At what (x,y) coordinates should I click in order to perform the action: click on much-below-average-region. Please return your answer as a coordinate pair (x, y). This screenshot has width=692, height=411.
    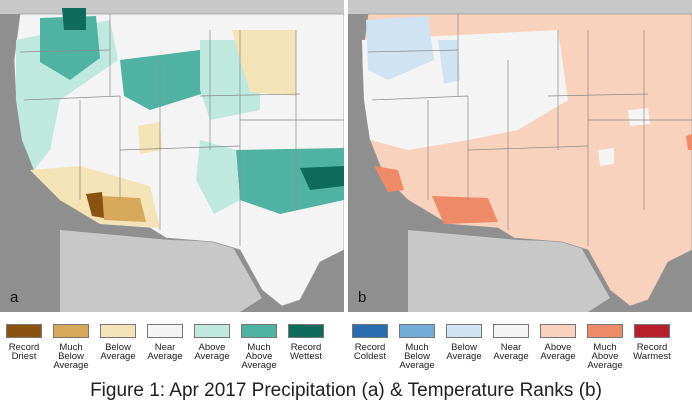
    Looking at the image, I should click on (123, 209).